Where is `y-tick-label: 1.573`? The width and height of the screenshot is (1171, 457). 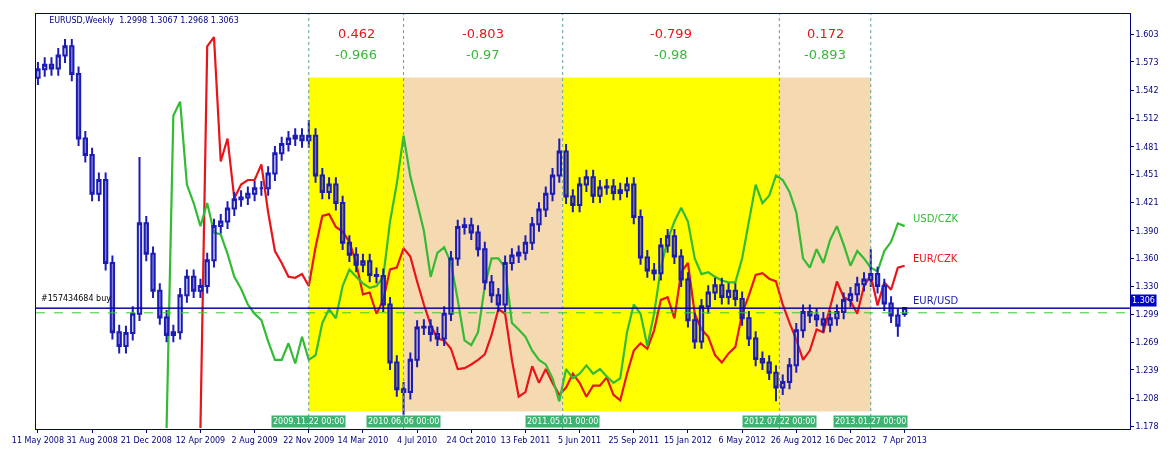
y-tick-label: 1.573 is located at coordinates (1147, 62).